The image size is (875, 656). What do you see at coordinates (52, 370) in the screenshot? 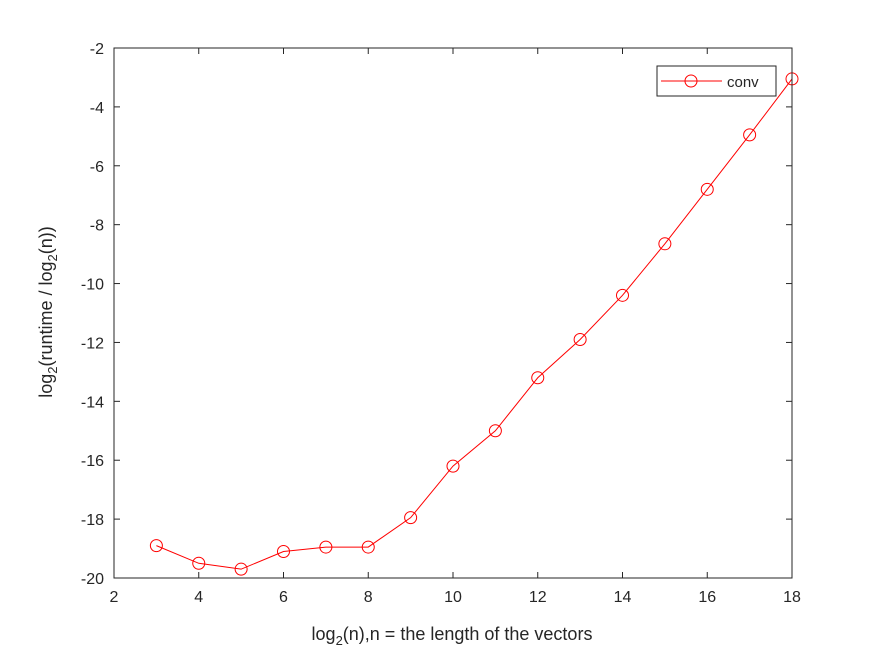
I see `y-axis-label-subscript-1: 2` at bounding box center [52, 370].